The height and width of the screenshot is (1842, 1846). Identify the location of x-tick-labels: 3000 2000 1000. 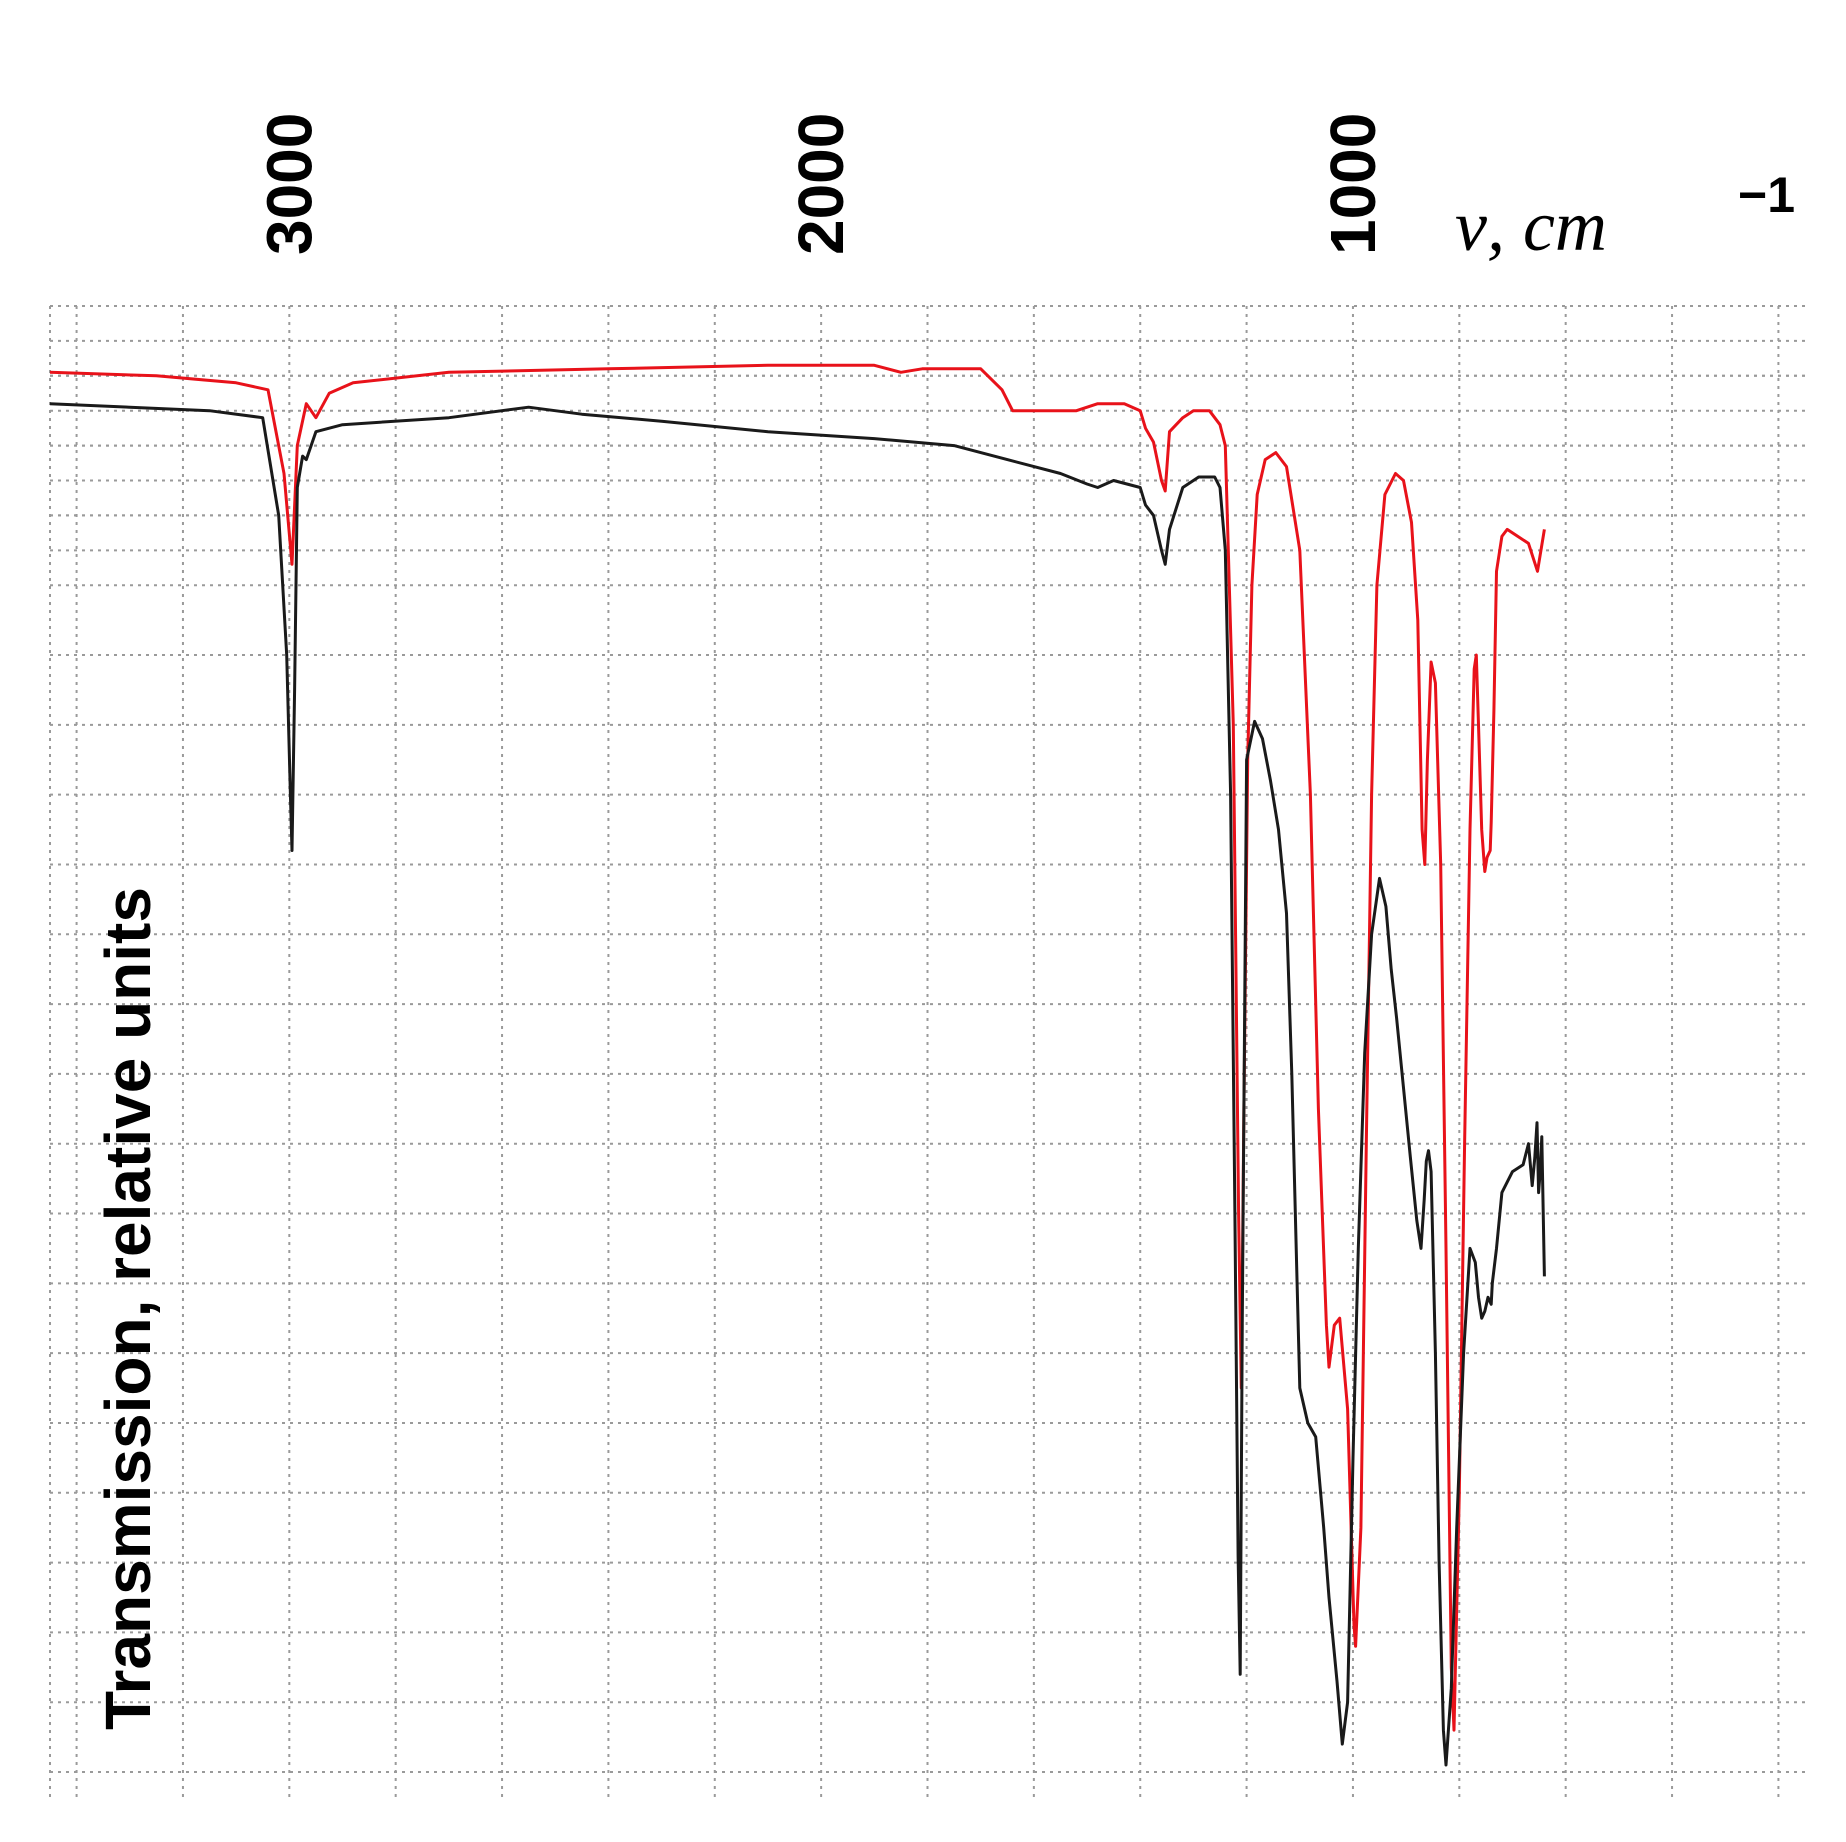
(821, 184).